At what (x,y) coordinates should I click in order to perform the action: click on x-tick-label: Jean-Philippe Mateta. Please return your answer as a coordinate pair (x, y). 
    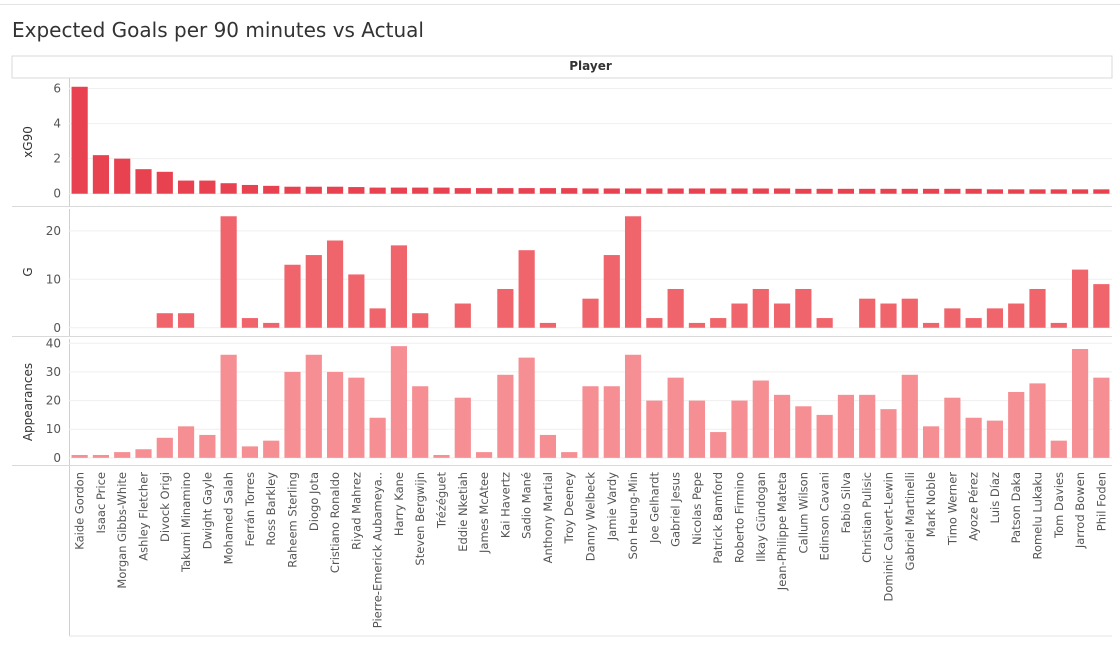
    Looking at the image, I should click on (782, 531).